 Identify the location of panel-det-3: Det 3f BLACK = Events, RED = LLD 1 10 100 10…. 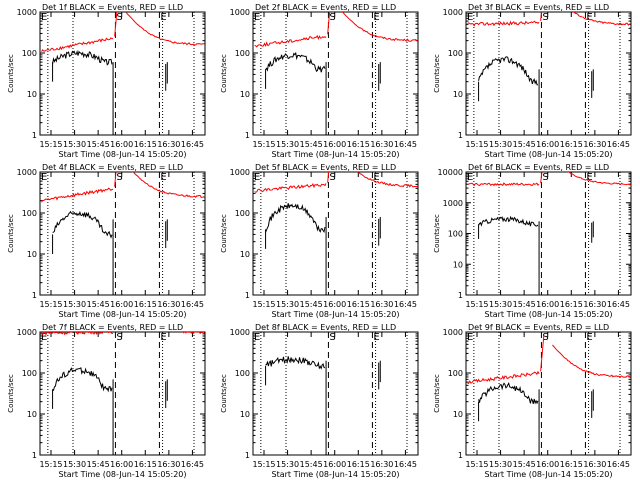
(532, 81).